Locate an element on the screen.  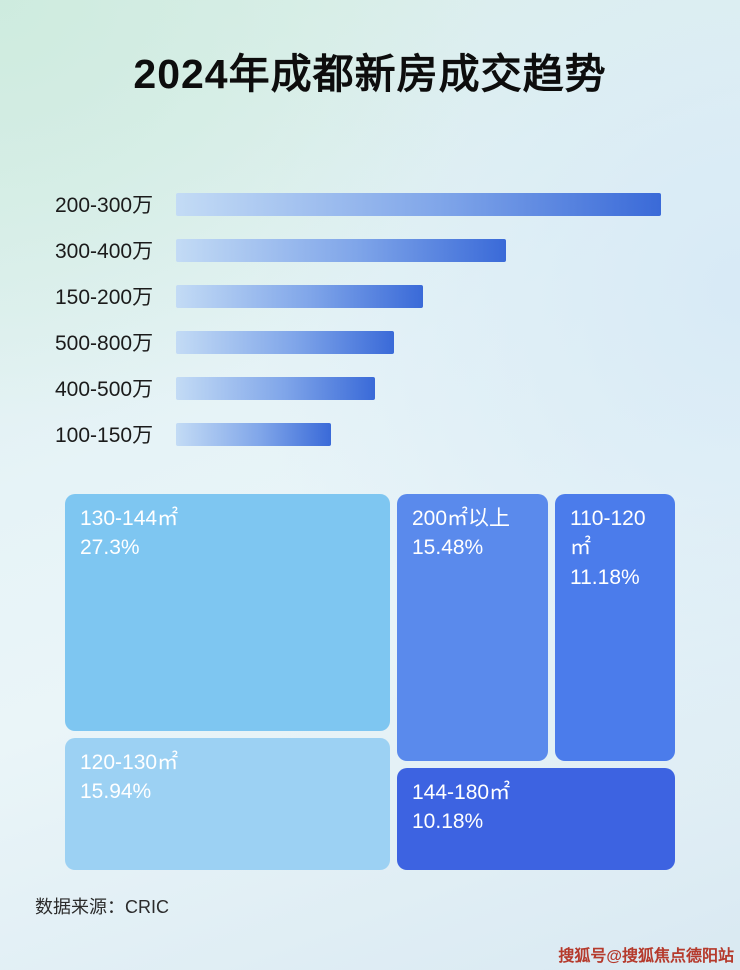
bar-row: 150-200万 is located at coordinates (358, 296).